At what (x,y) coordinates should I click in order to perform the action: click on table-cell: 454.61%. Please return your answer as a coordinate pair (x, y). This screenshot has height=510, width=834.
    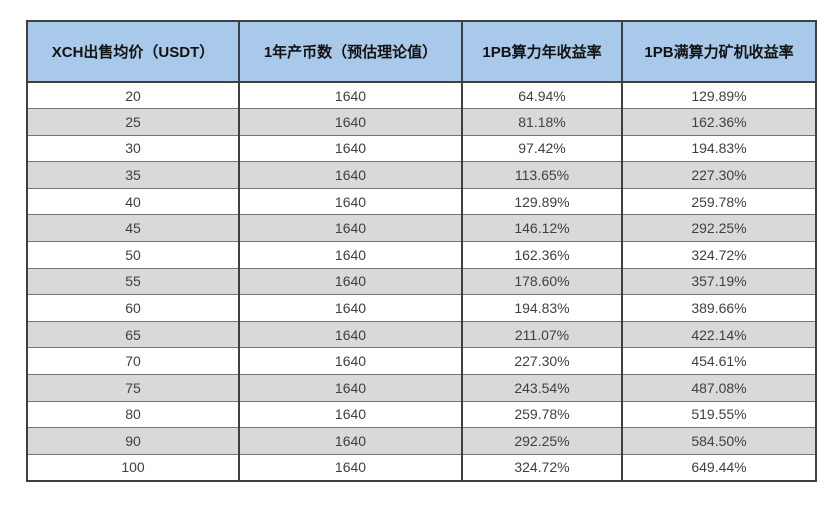
    Looking at the image, I should click on (718, 361).